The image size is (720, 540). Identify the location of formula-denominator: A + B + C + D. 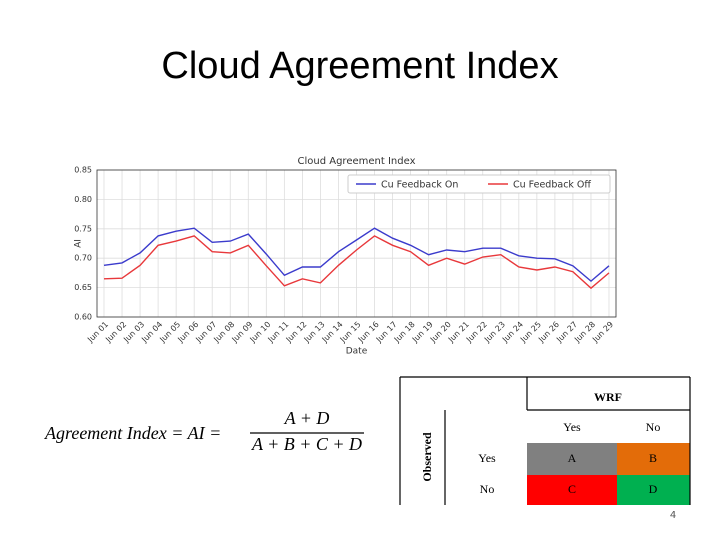
(306, 444).